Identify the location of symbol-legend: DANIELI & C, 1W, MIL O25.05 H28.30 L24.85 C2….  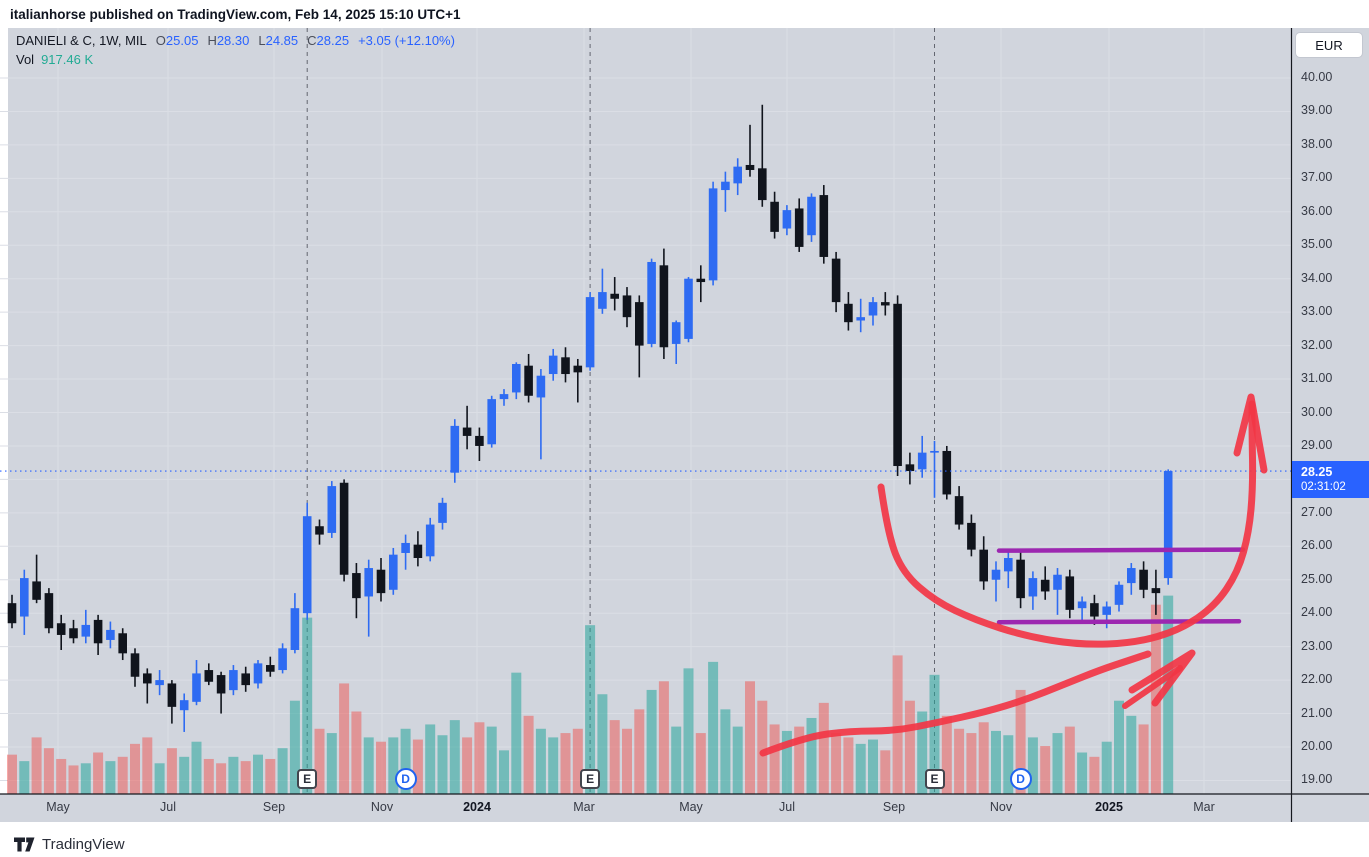
(235, 40).